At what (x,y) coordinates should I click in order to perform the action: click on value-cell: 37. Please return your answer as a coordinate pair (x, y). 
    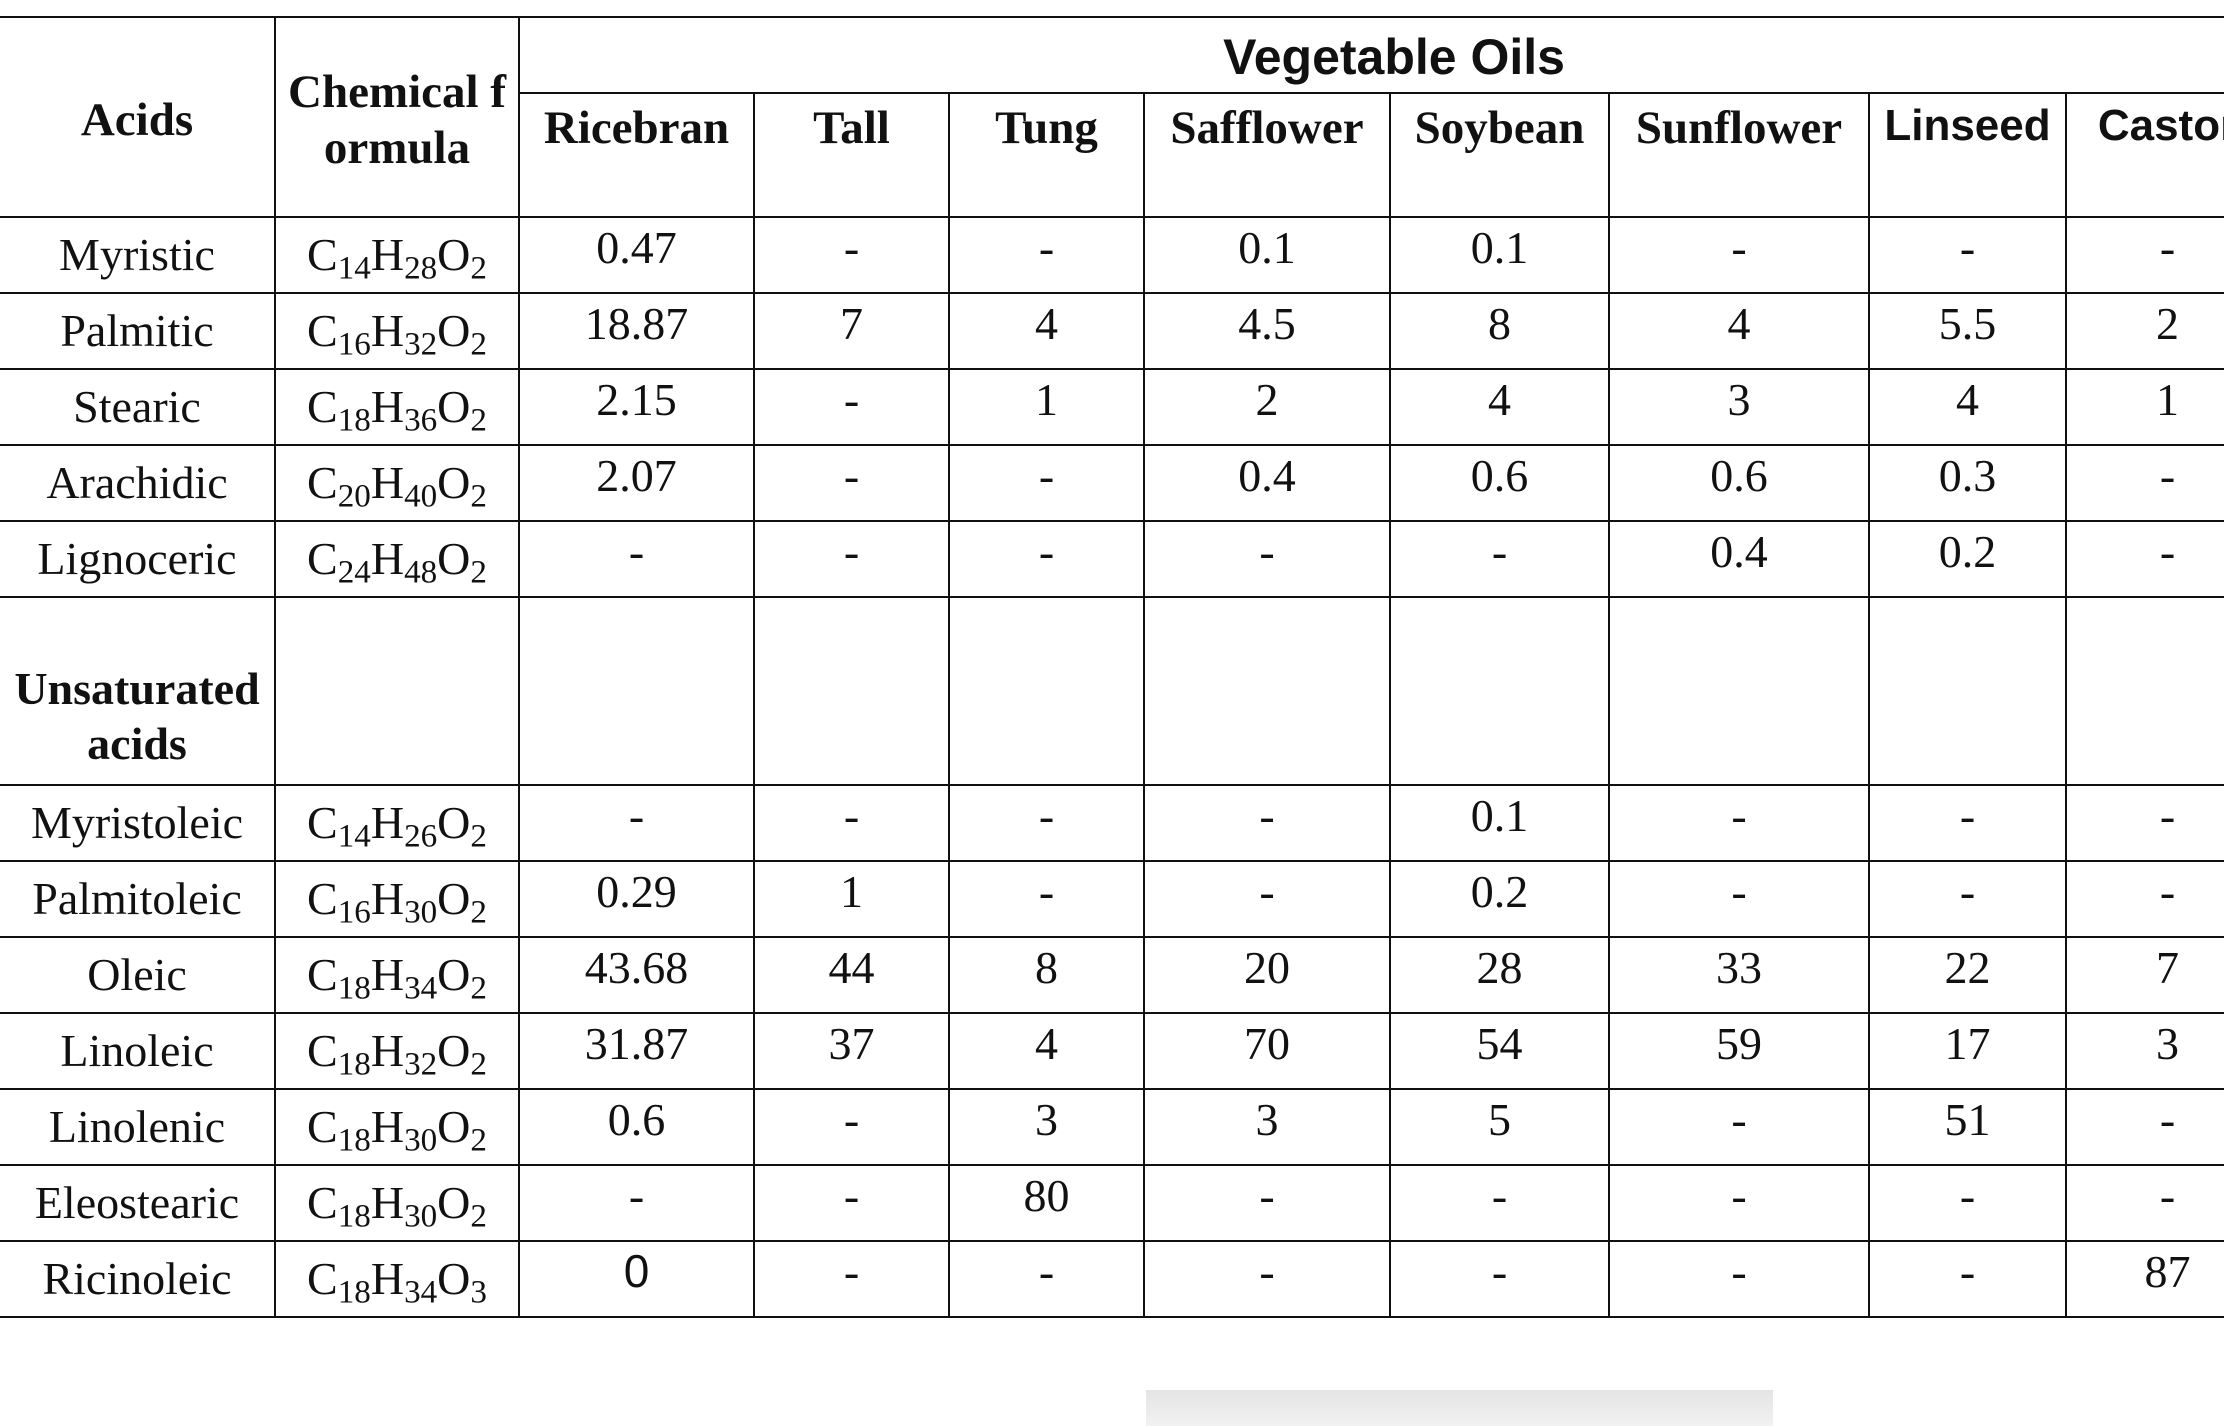
    Looking at the image, I should click on (851, 1051).